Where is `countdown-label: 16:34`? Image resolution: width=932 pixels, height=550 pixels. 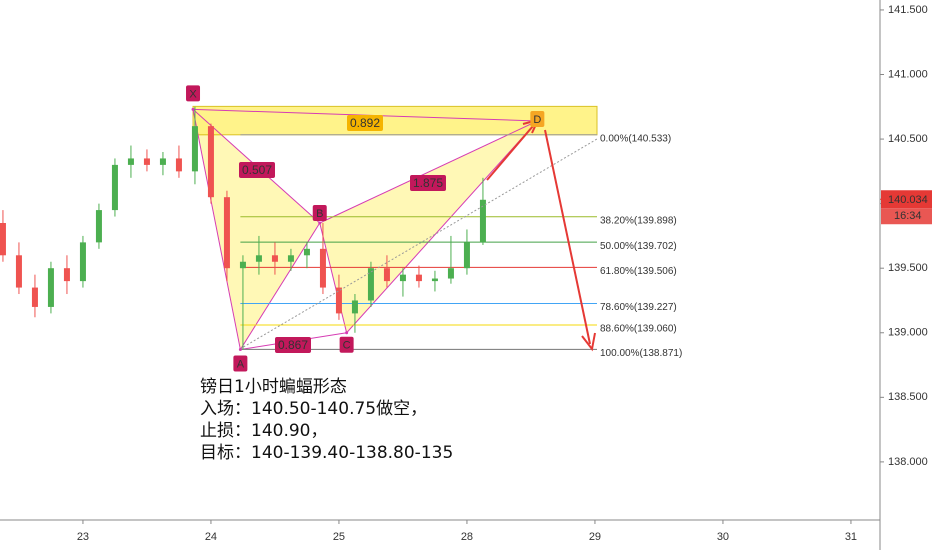 countdown-label: 16:34 is located at coordinates (908, 216).